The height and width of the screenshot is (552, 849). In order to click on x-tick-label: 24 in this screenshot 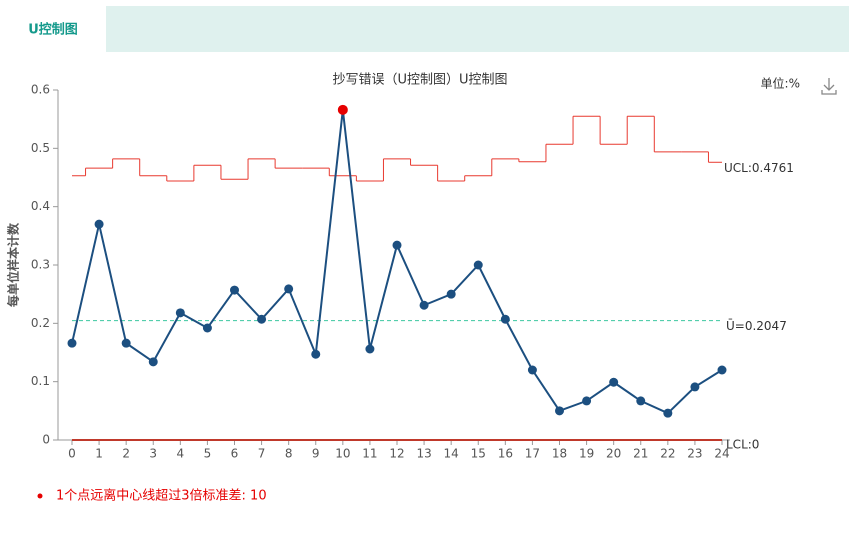, I will do `click(721, 454)`.